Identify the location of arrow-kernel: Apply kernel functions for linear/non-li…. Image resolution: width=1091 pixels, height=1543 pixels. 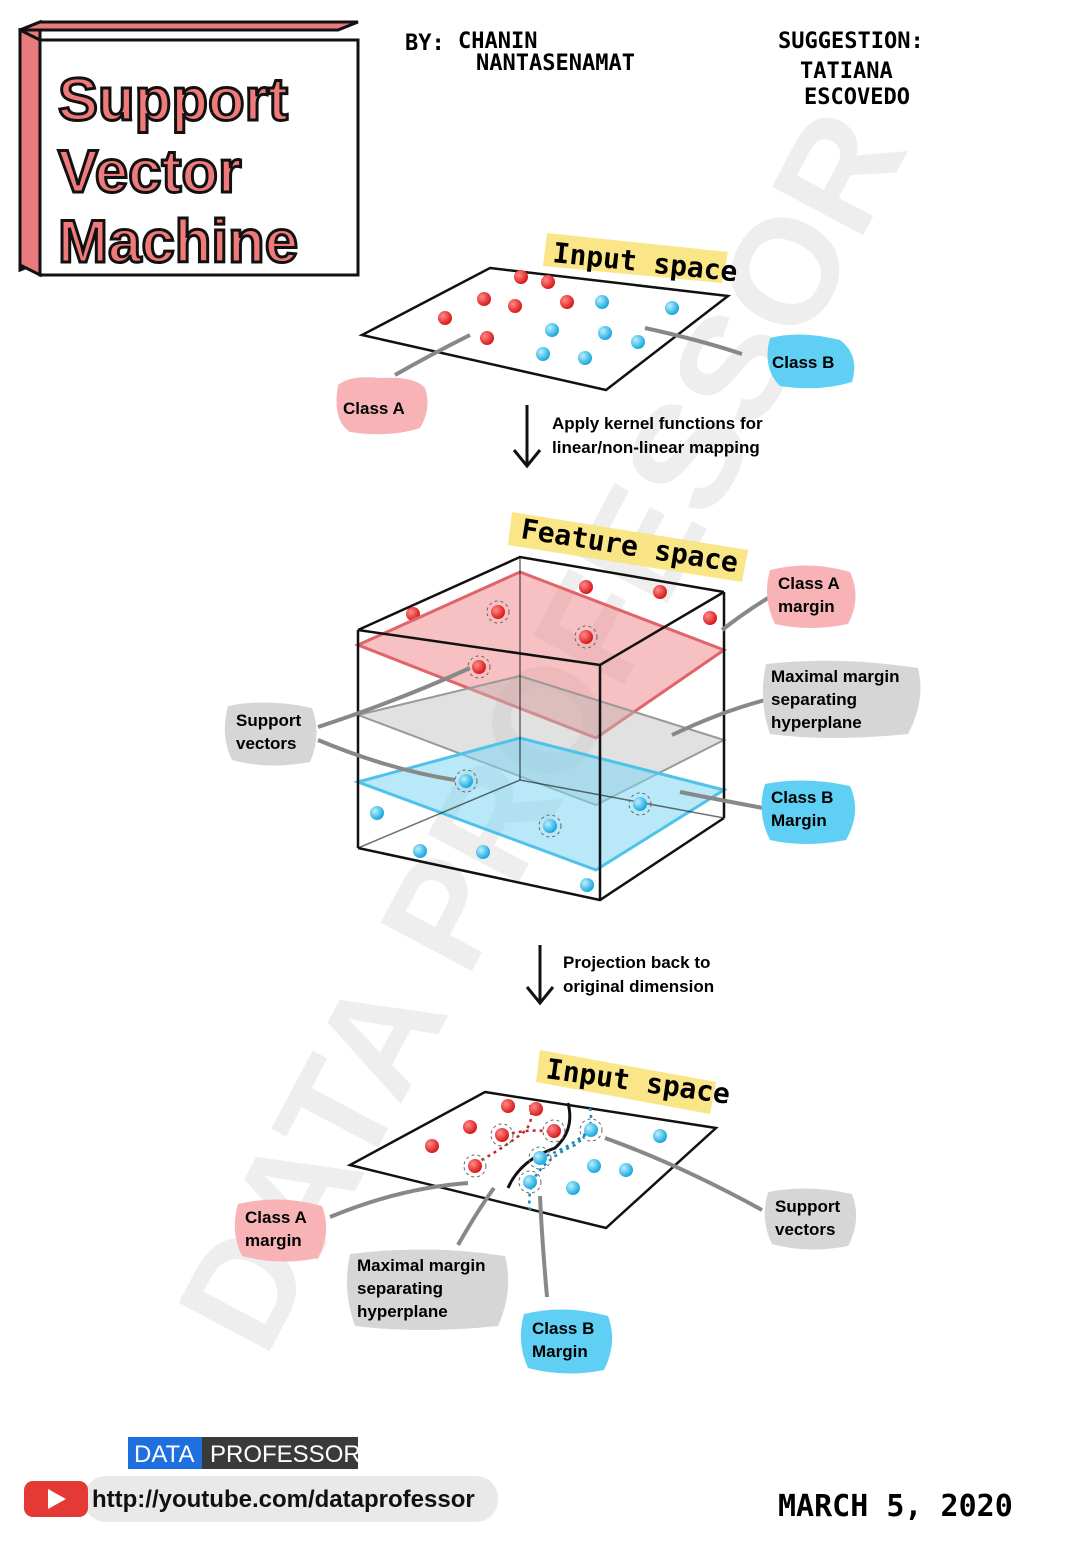
(637, 437).